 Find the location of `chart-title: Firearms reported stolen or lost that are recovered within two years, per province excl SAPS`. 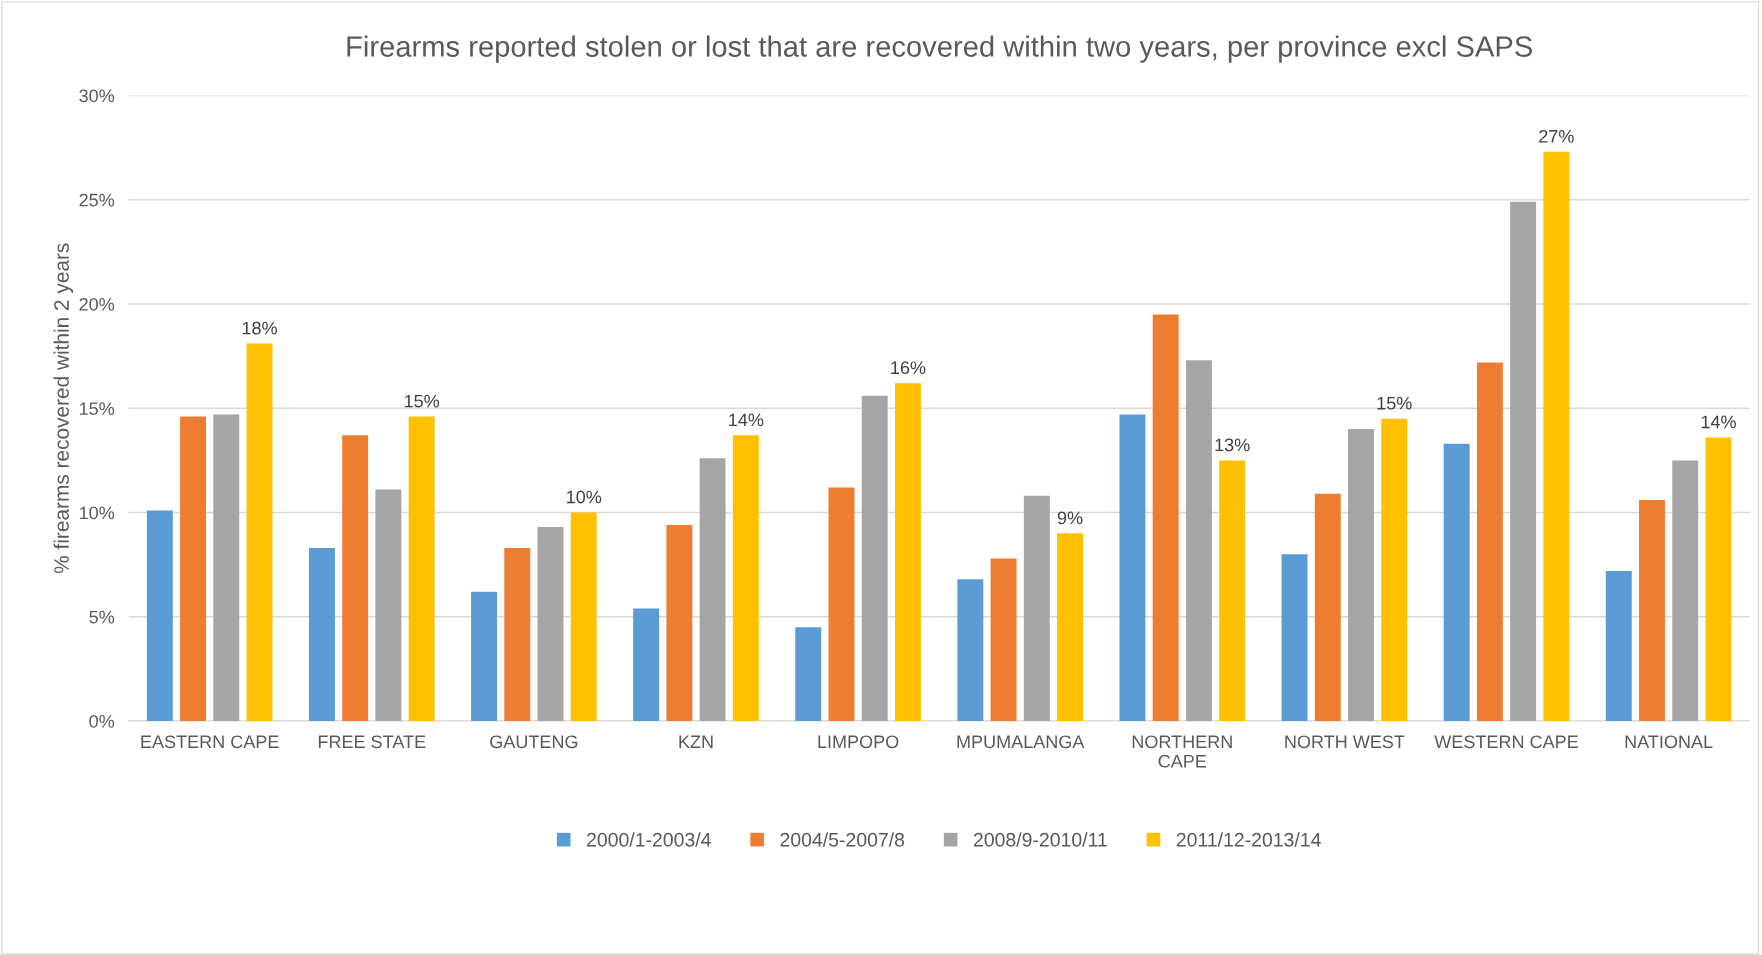

chart-title: Firearms reported stolen or lost that are recovered within two years, per province excl SAPS is located at coordinates (939, 49).